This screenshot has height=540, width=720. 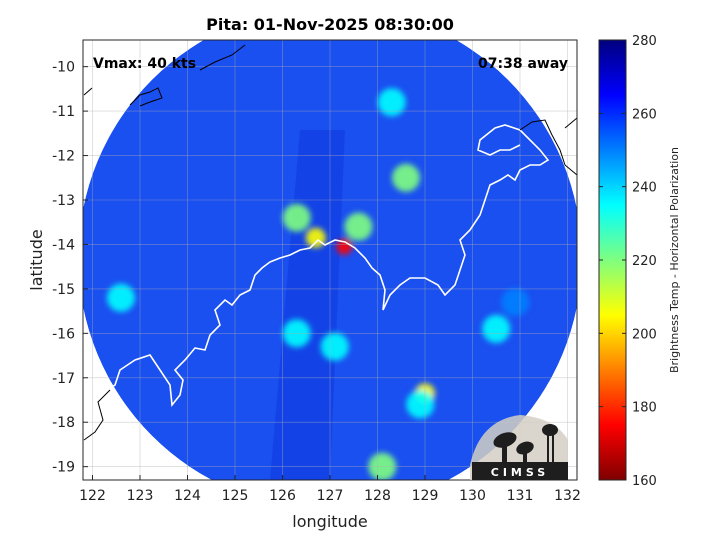 What do you see at coordinates (63, 245) in the screenshot?
I see `y-tick-label: -14` at bounding box center [63, 245].